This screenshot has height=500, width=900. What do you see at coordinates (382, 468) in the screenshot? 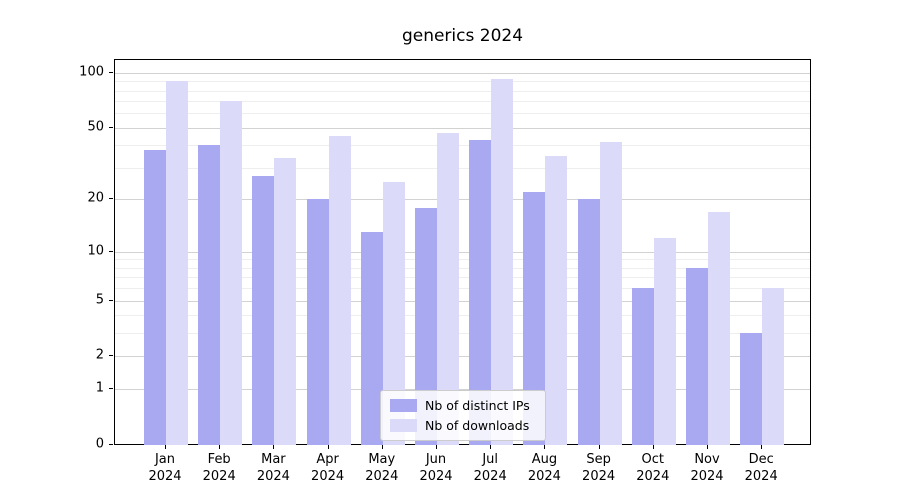
I see `x-axis-month-label: May 2024` at bounding box center [382, 468].